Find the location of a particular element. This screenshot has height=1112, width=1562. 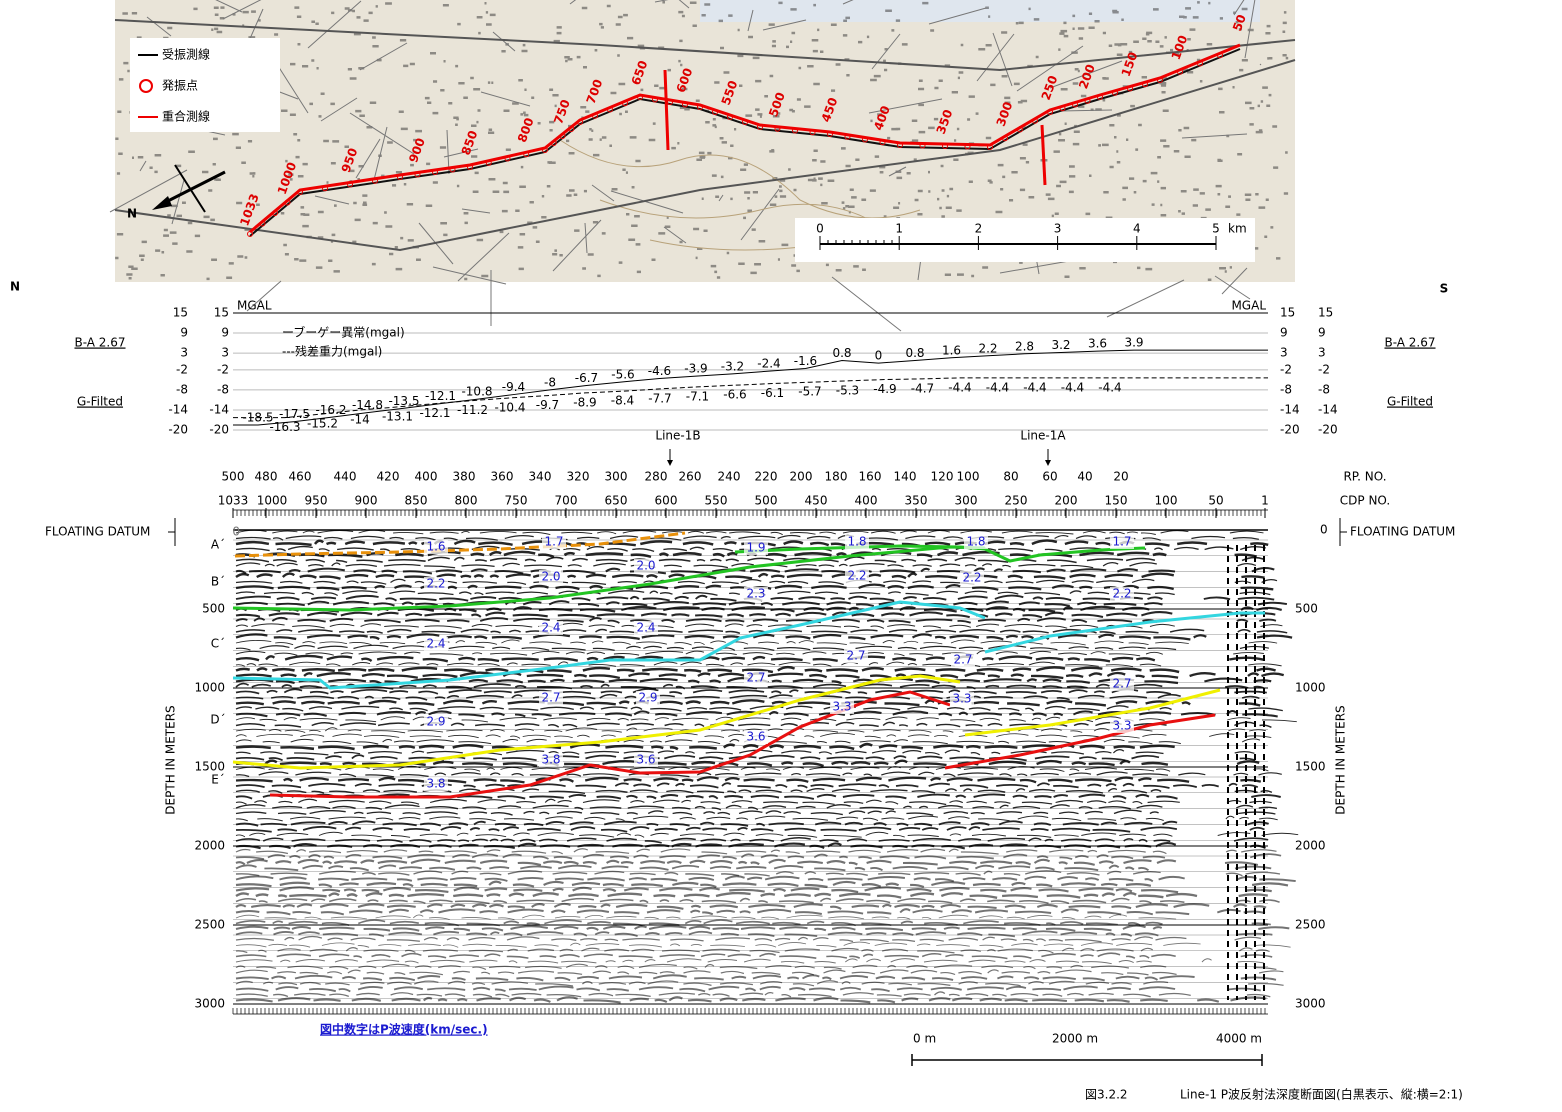

y-tick-label: -20 is located at coordinates (219, 430).